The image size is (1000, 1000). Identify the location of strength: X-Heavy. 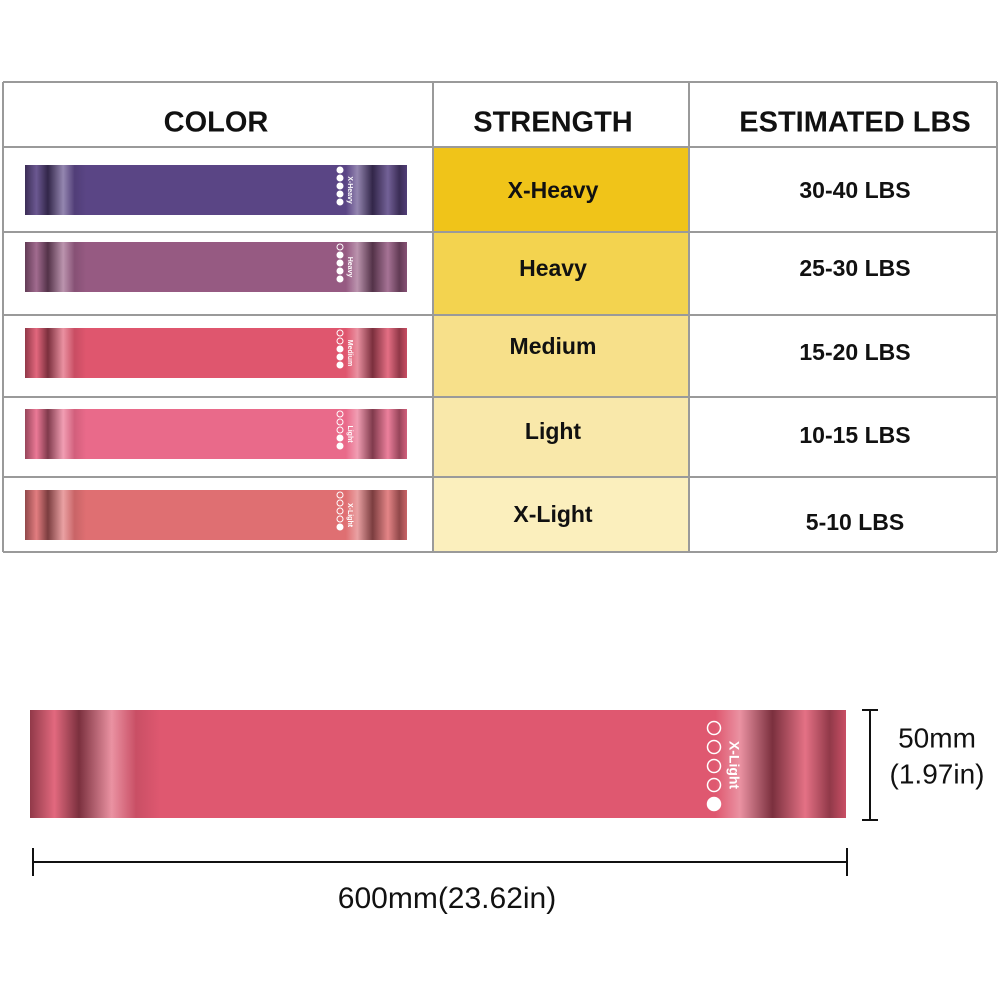
(553, 190).